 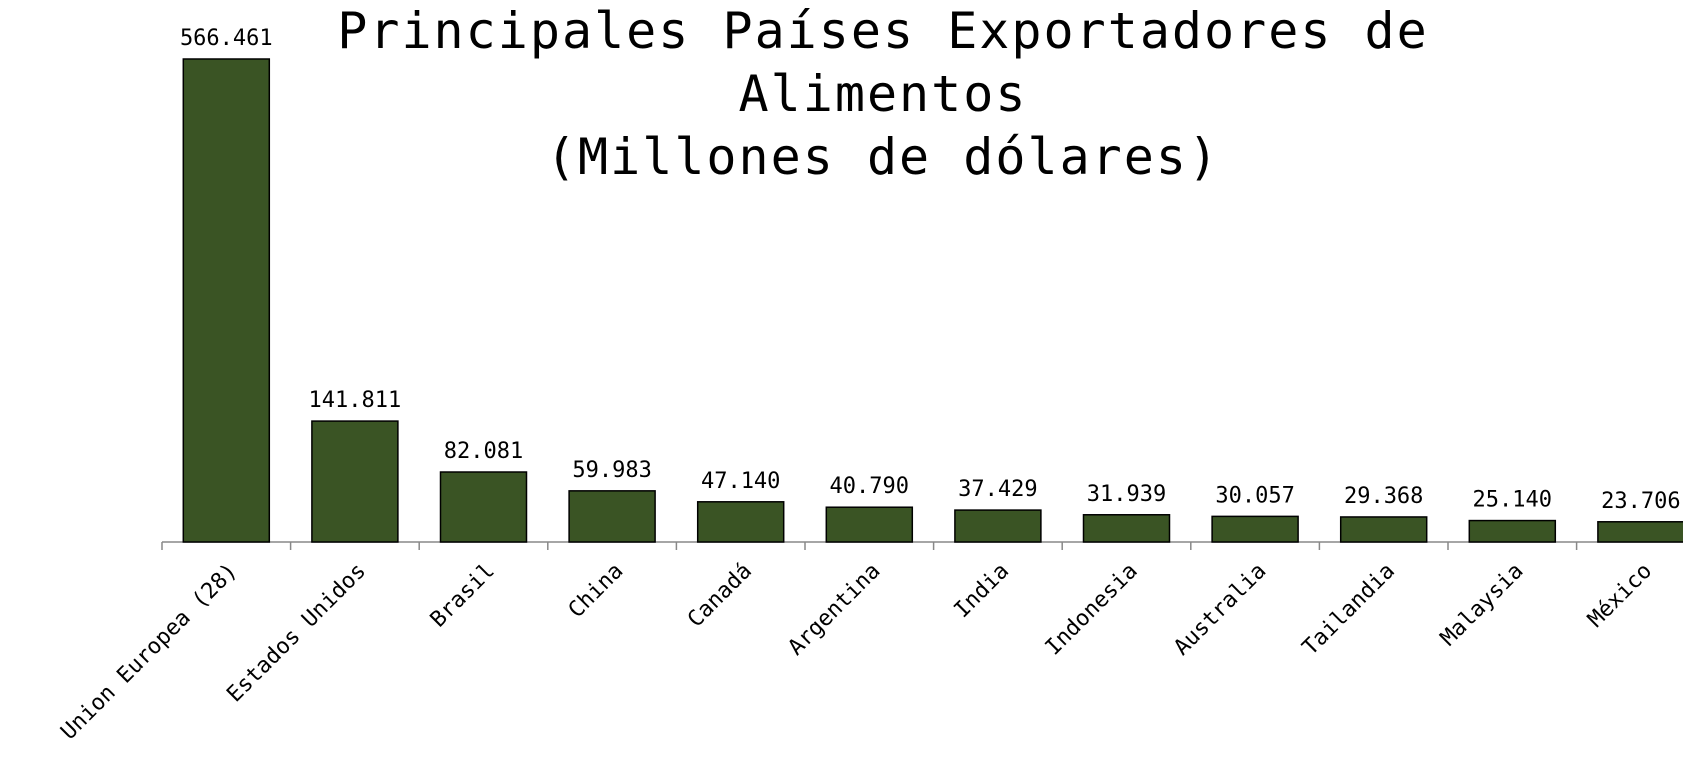 What do you see at coordinates (1092, 610) in the screenshot?
I see `x-tick-label: Indonesia` at bounding box center [1092, 610].